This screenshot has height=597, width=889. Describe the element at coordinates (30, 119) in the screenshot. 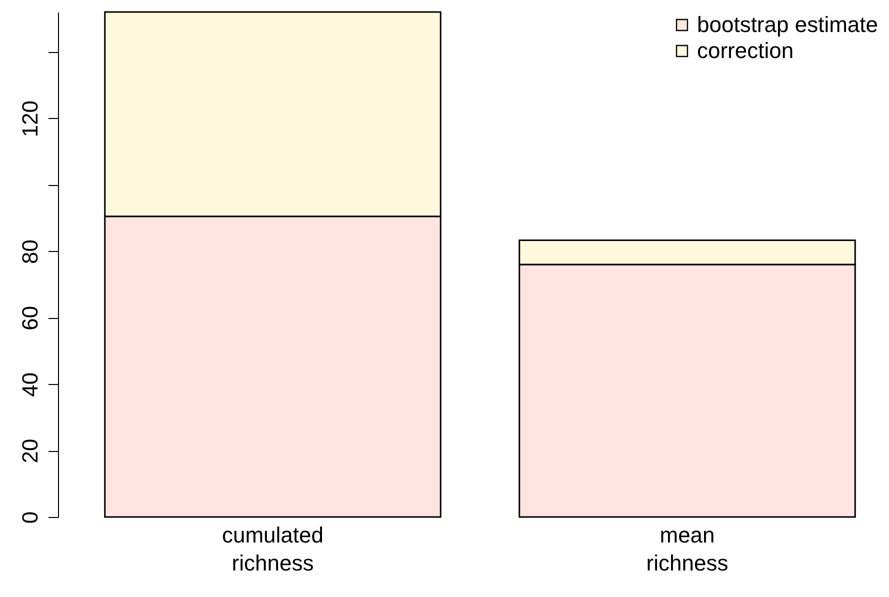

I see `y-tick-label: 120` at that location.